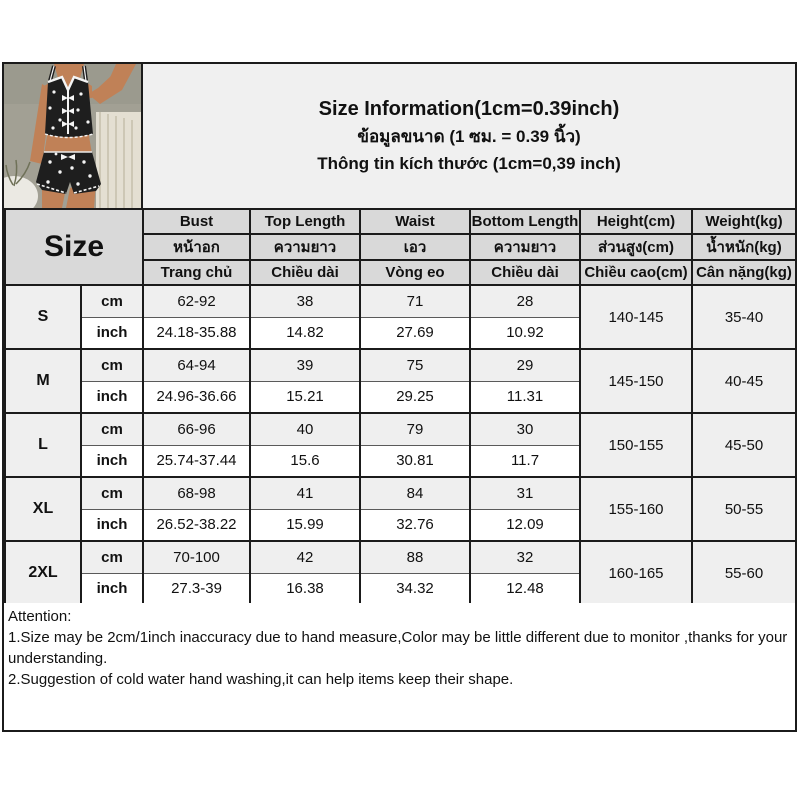 Image resolution: width=800 pixels, height=800 pixels. Describe the element at coordinates (74, 247) in the screenshot. I see `size-corner-label: Size` at that location.